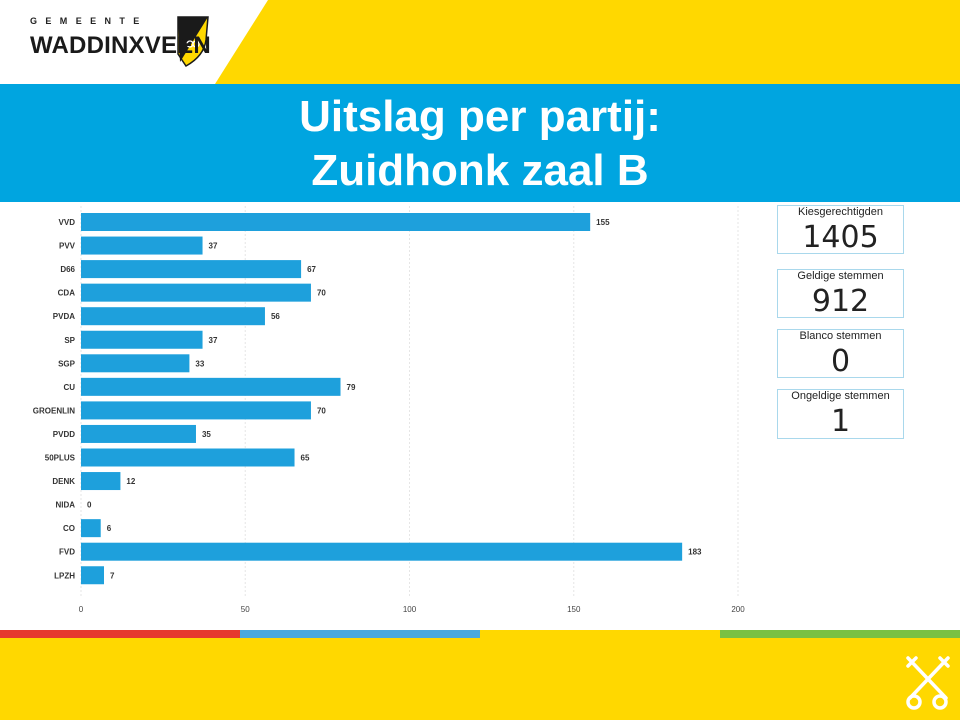 The width and height of the screenshot is (960, 720). What do you see at coordinates (135, 363) in the screenshot?
I see `bar-sgp` at bounding box center [135, 363].